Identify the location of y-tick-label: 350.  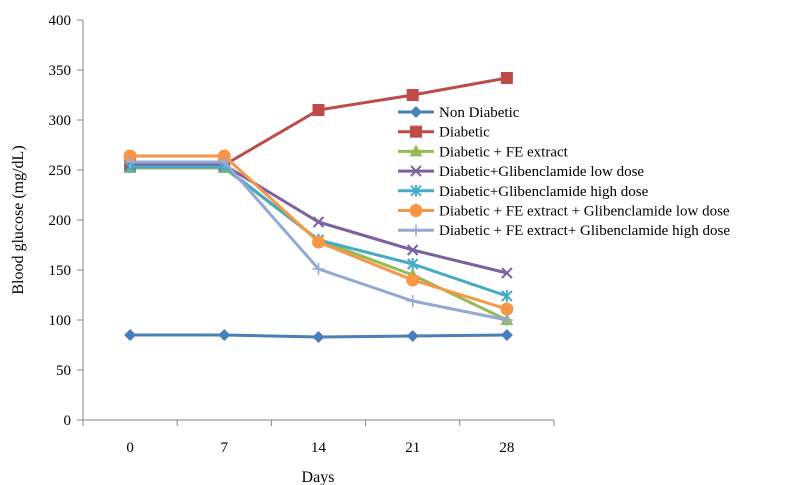
(60, 71).